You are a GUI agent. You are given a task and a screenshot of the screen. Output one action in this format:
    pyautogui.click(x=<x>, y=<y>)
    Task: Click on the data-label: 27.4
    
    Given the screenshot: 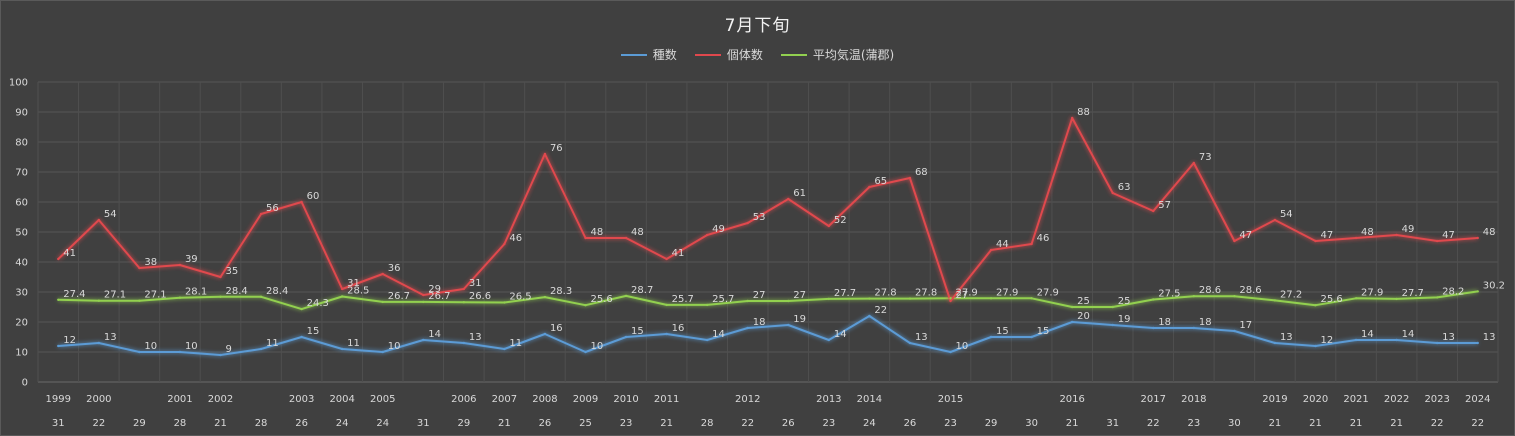 What is the action you would take?
    pyautogui.click(x=74, y=294)
    